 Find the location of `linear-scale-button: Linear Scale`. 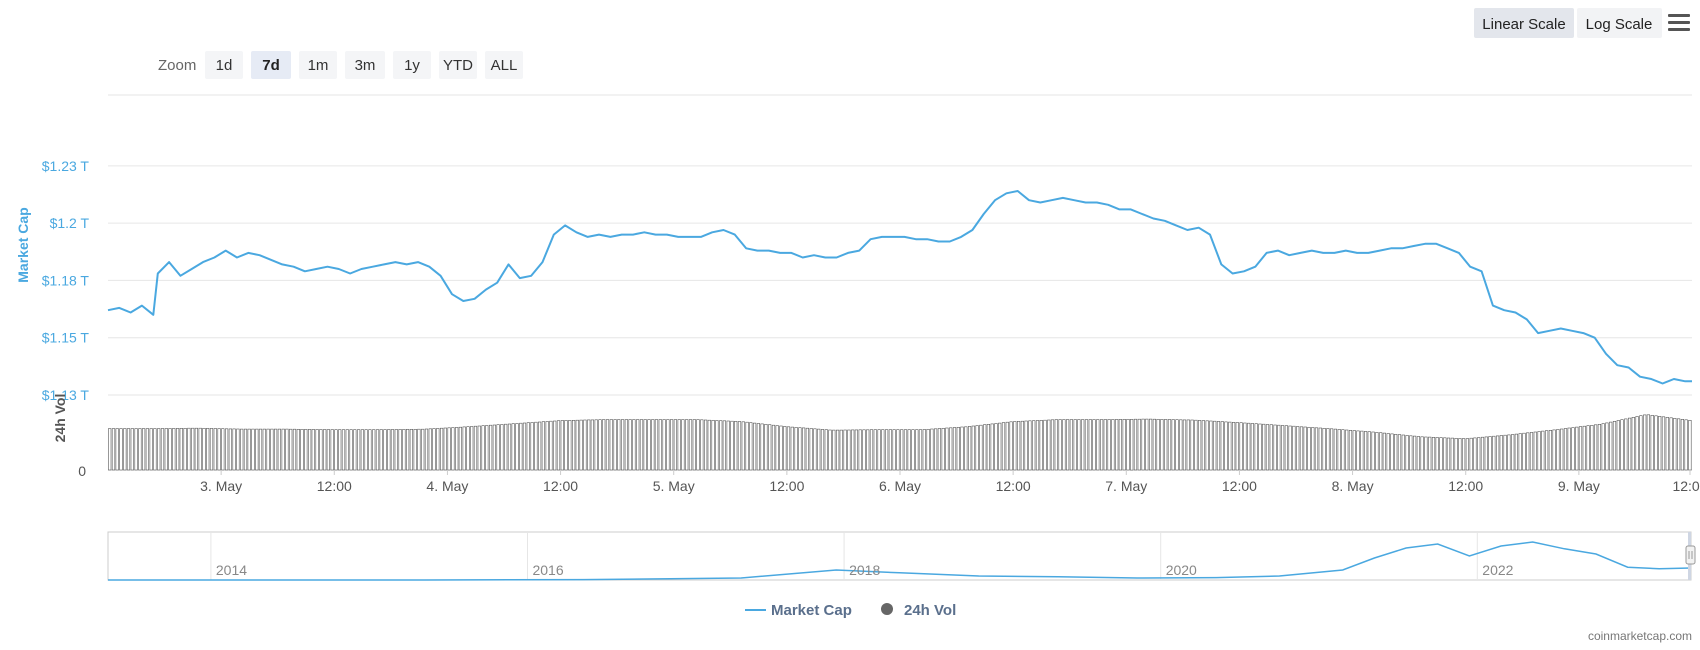

linear-scale-button: Linear Scale is located at coordinates (1524, 23).